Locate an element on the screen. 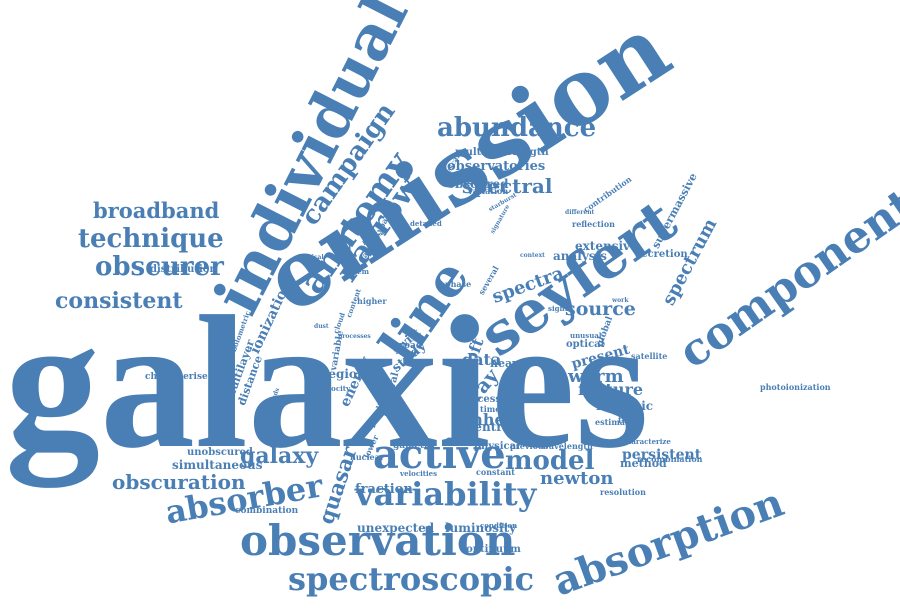  cloud-word-feature: feature is located at coordinates (611, 389).